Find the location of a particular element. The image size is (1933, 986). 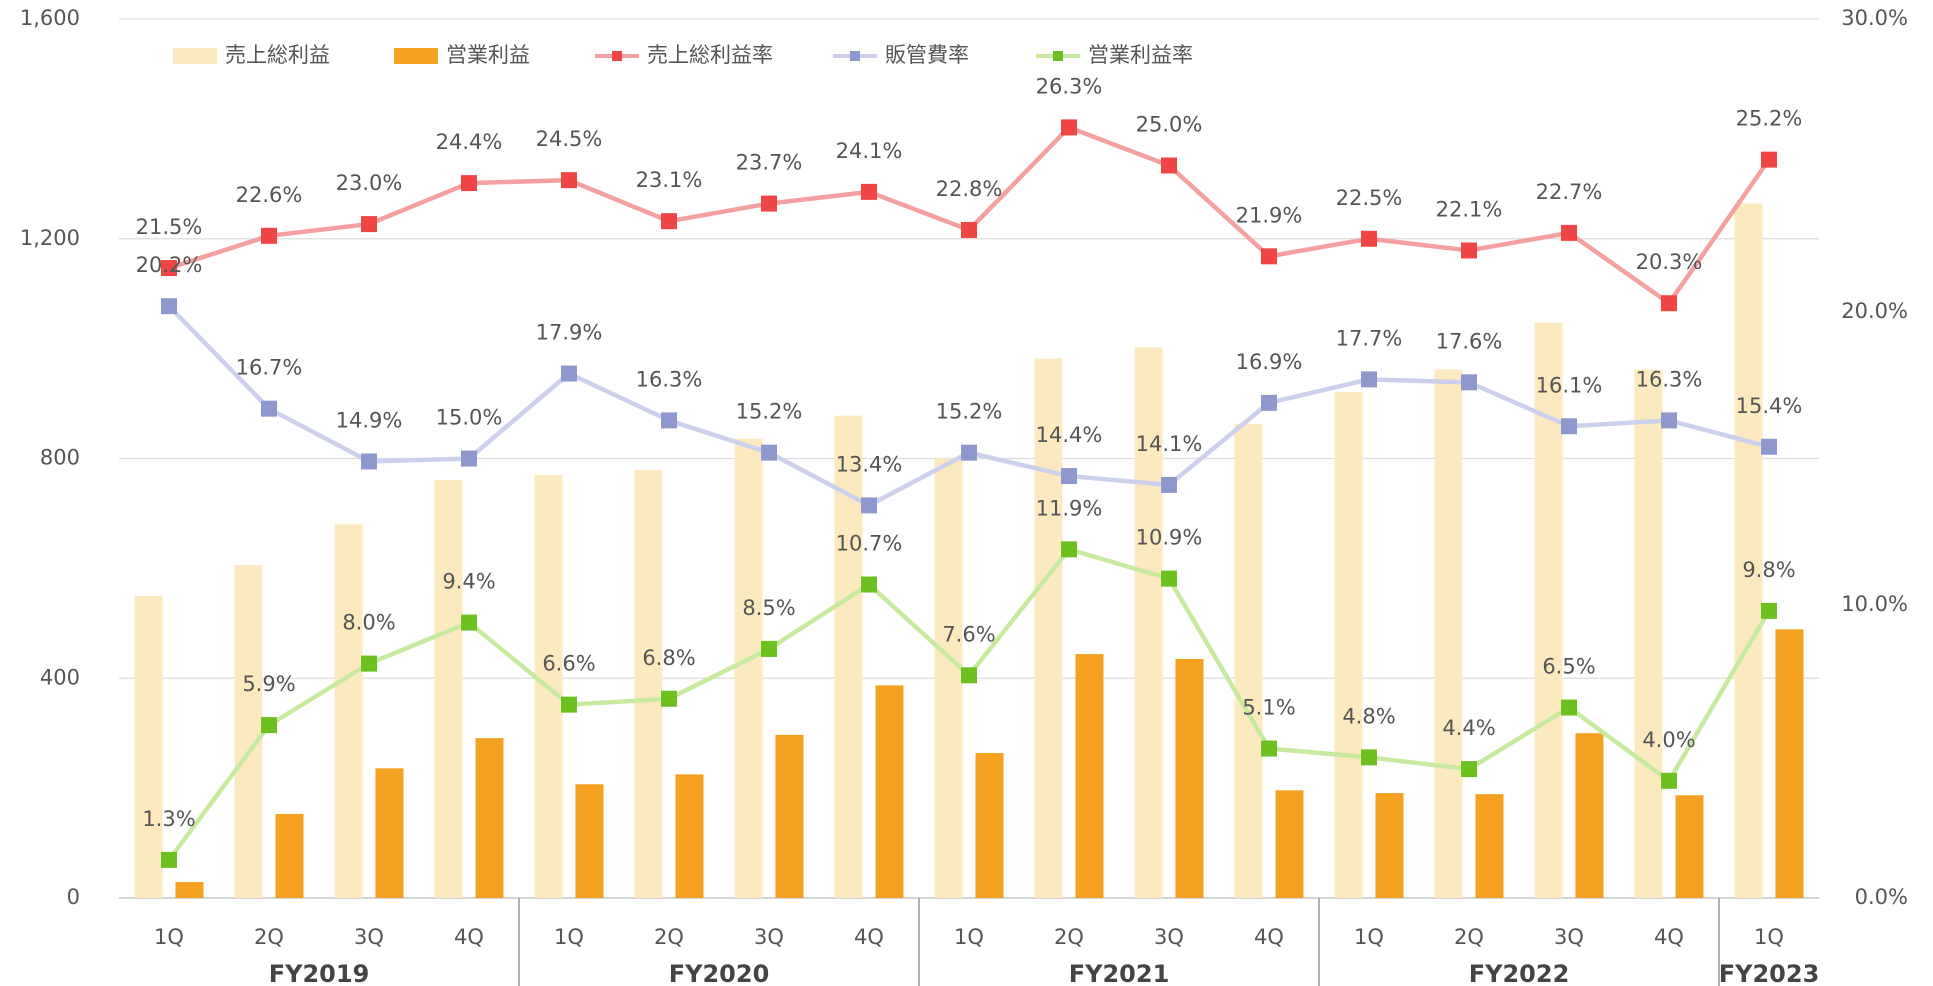

data-label: 11.9% is located at coordinates (1069, 508).